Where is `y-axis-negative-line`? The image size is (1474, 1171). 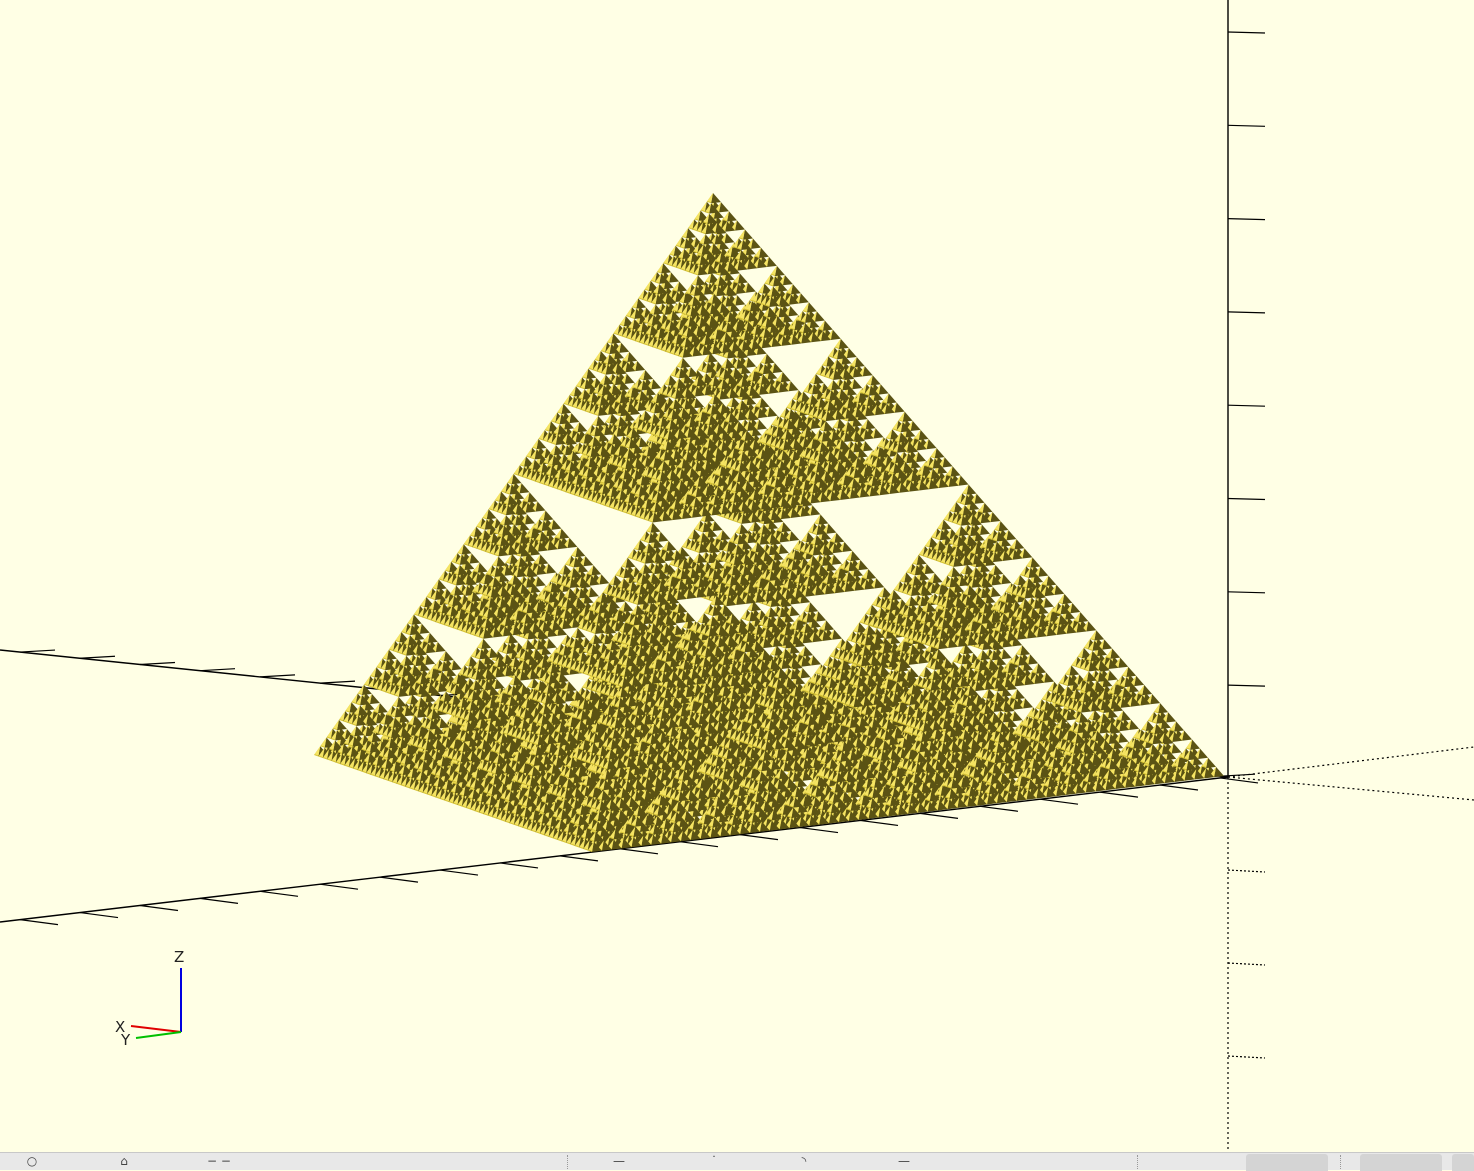
y-axis-negative-line is located at coordinates (1351, 788).